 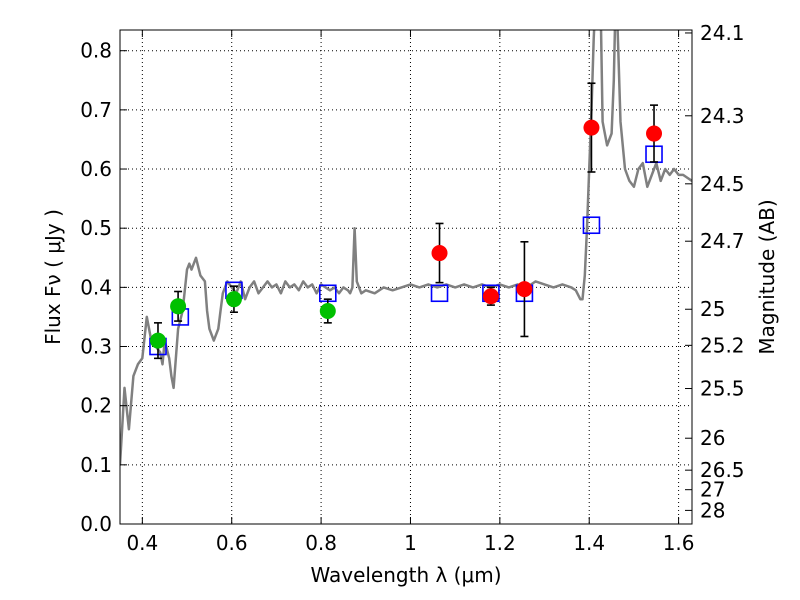 What do you see at coordinates (53, 277) in the screenshot?
I see `y-axis-title: Flux Fν ( μJy )` at bounding box center [53, 277].